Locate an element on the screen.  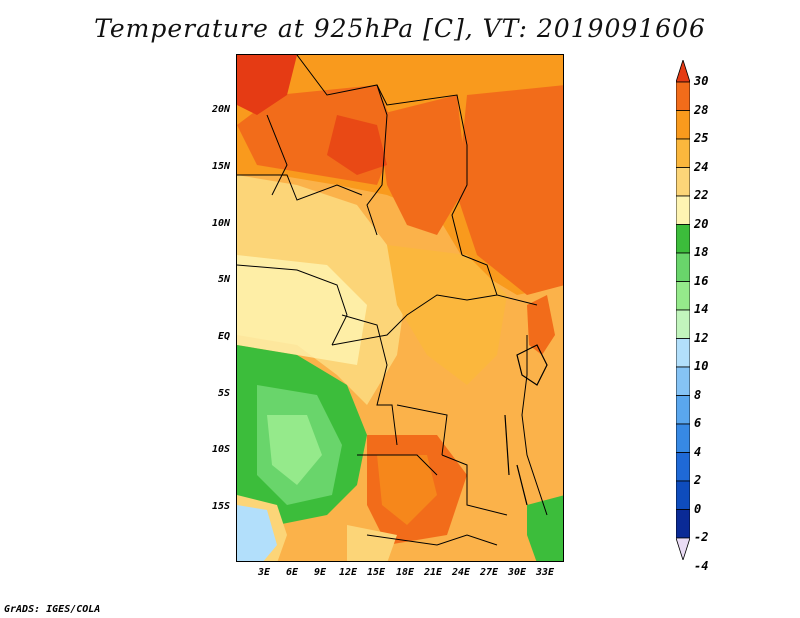
colorbar-tick-label: 22 is located at coordinates (701, 195).